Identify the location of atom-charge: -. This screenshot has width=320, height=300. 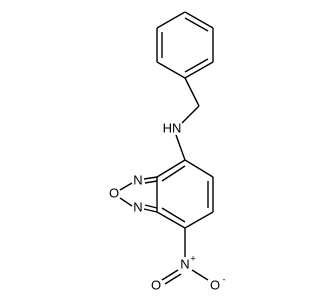
(224, 279).